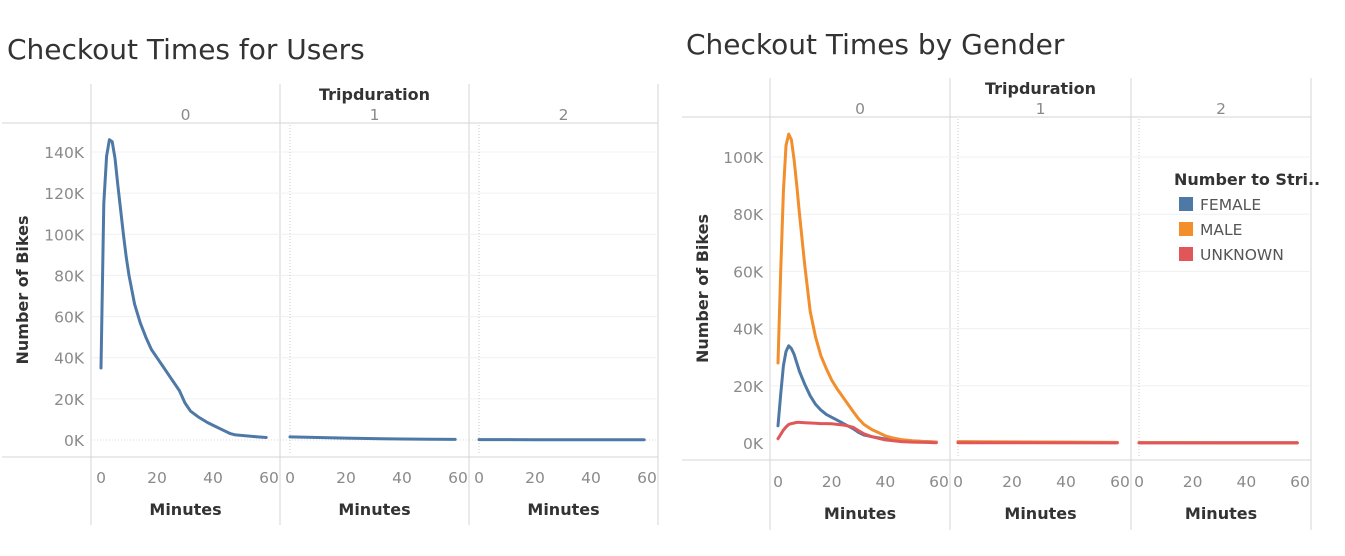 Image resolution: width=1345 pixels, height=556 pixels. What do you see at coordinates (186, 49) in the screenshot?
I see `chart-1-title: Checkout Times for Users` at bounding box center [186, 49].